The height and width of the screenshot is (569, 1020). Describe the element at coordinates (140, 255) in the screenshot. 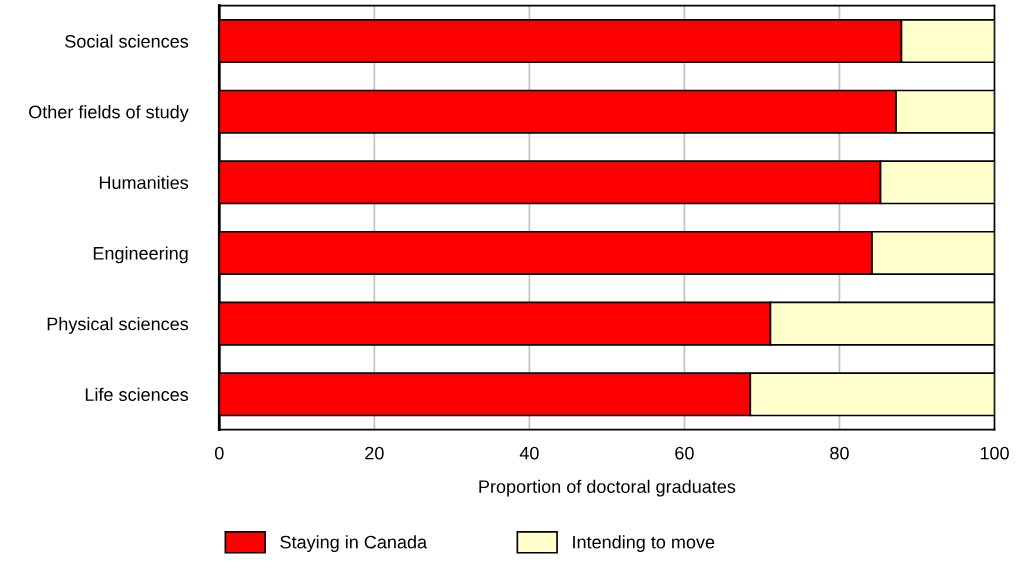

I see `y-tick-label: Engineering` at that location.